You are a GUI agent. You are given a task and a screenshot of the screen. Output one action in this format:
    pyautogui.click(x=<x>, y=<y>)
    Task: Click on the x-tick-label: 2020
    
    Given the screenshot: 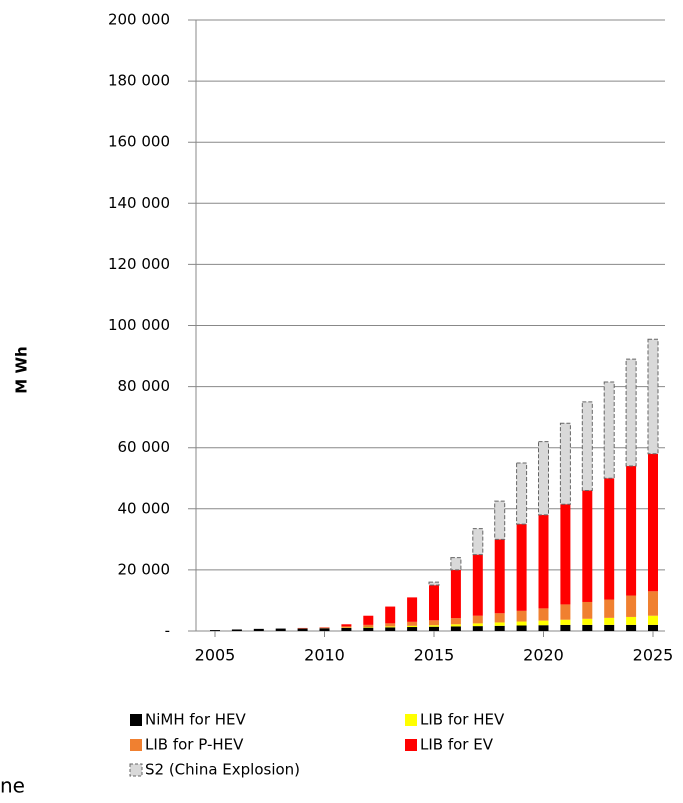 What is the action you would take?
    pyautogui.click(x=543, y=655)
    